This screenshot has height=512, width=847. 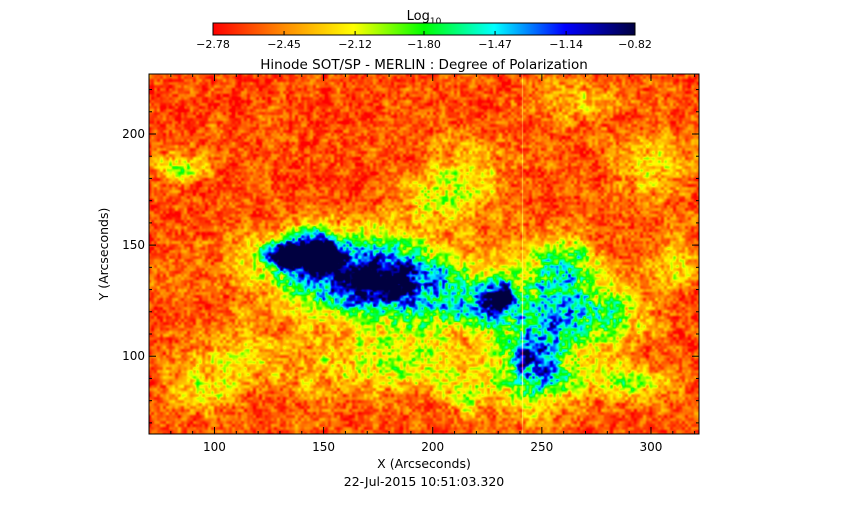 What do you see at coordinates (651, 447) in the screenshot?
I see `x-tick-label: 300` at bounding box center [651, 447].